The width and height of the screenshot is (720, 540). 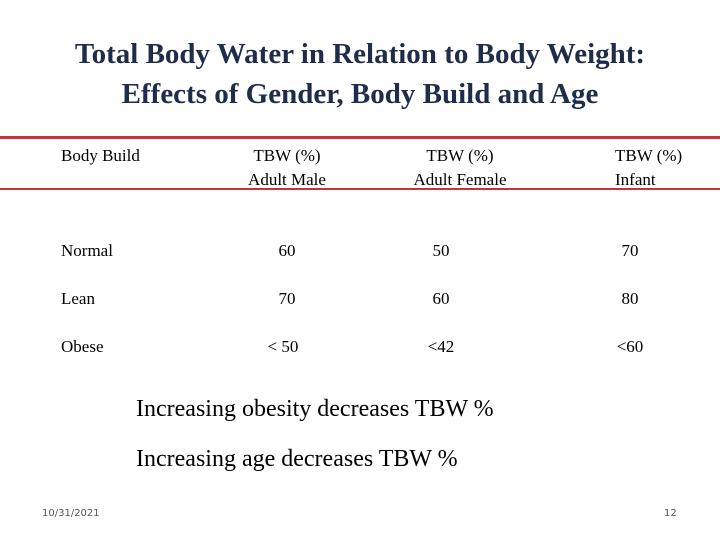 I want to click on slide-title-line-2: Effects of Gender, Body Build and Age, so click(x=360, y=94).